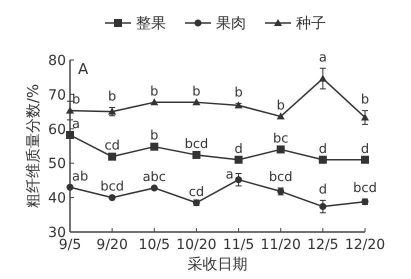 The height and width of the screenshot is (279, 411). I want to click on x-tick-label: 12/5, so click(323, 245).